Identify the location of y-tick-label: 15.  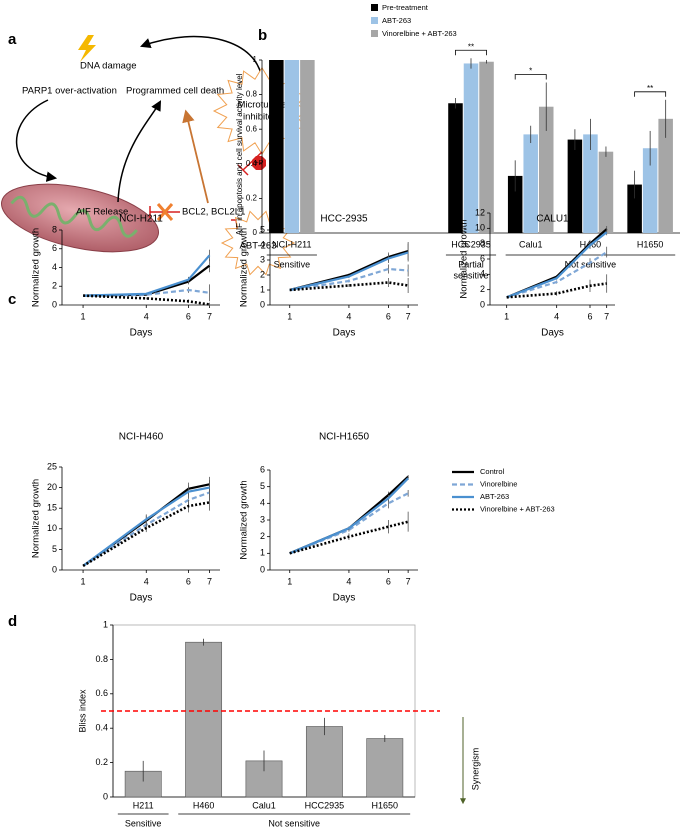
(52, 508).